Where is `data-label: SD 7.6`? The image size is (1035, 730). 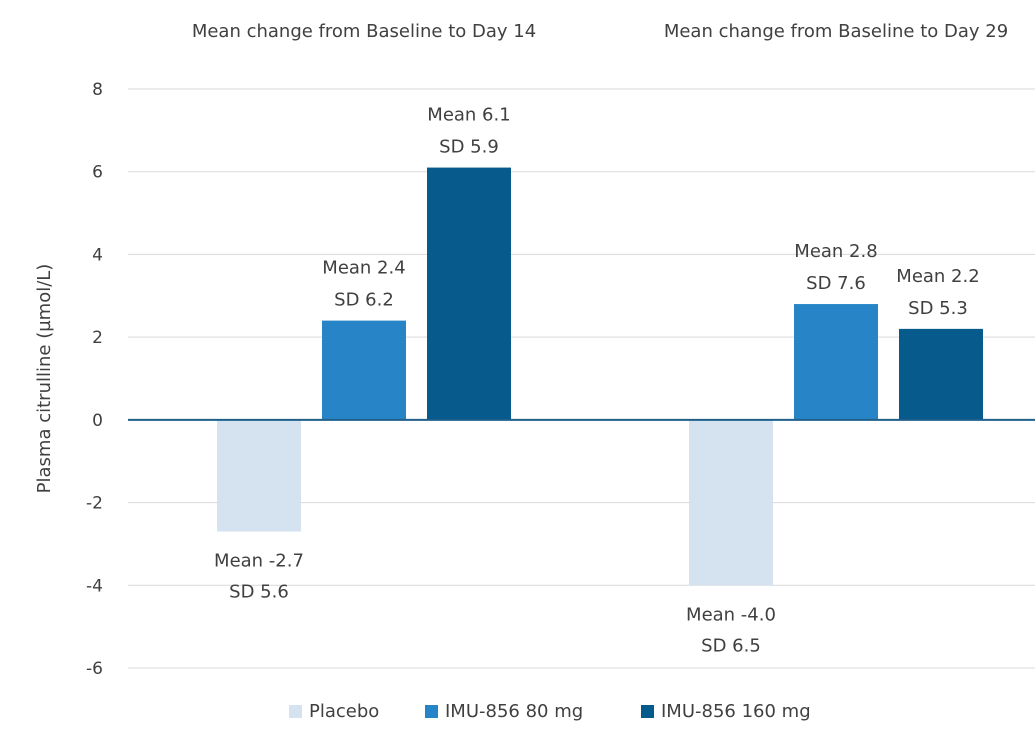
data-label: SD 7.6 is located at coordinates (836, 283).